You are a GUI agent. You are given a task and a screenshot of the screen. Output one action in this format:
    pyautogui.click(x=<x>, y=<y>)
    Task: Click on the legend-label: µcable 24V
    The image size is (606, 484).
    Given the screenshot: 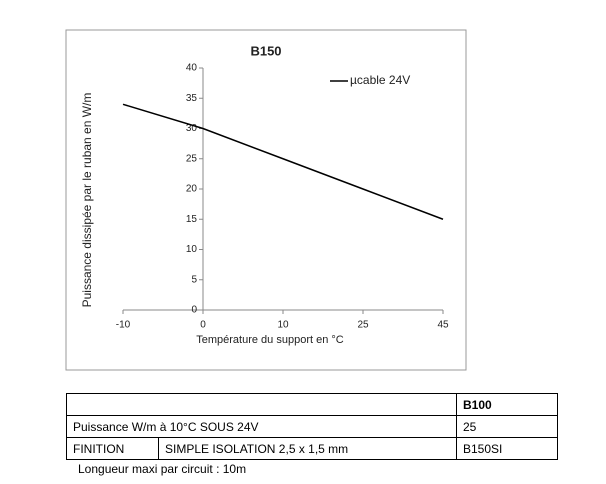 What is the action you would take?
    pyautogui.click(x=380, y=80)
    